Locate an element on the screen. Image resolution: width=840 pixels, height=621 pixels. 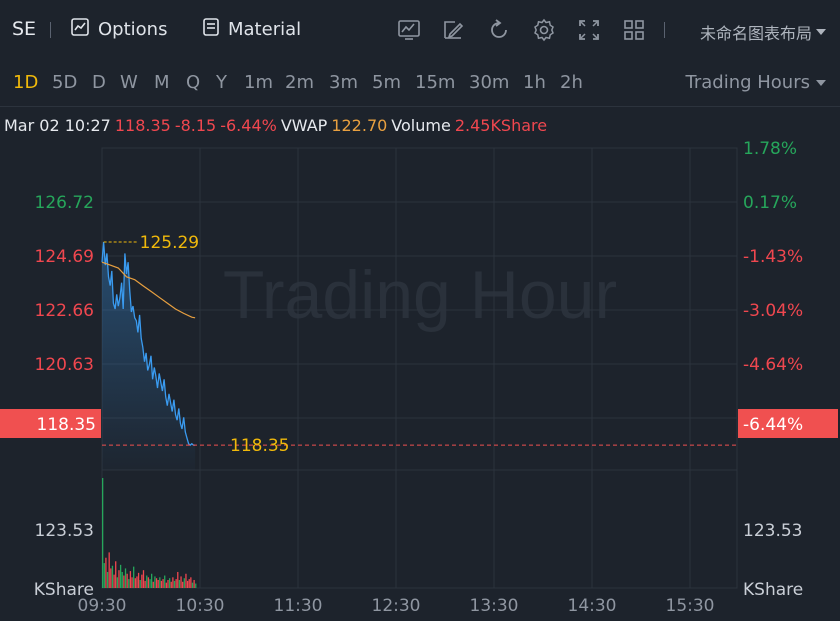
time-axis-label: 12:30 is located at coordinates (396, 606).